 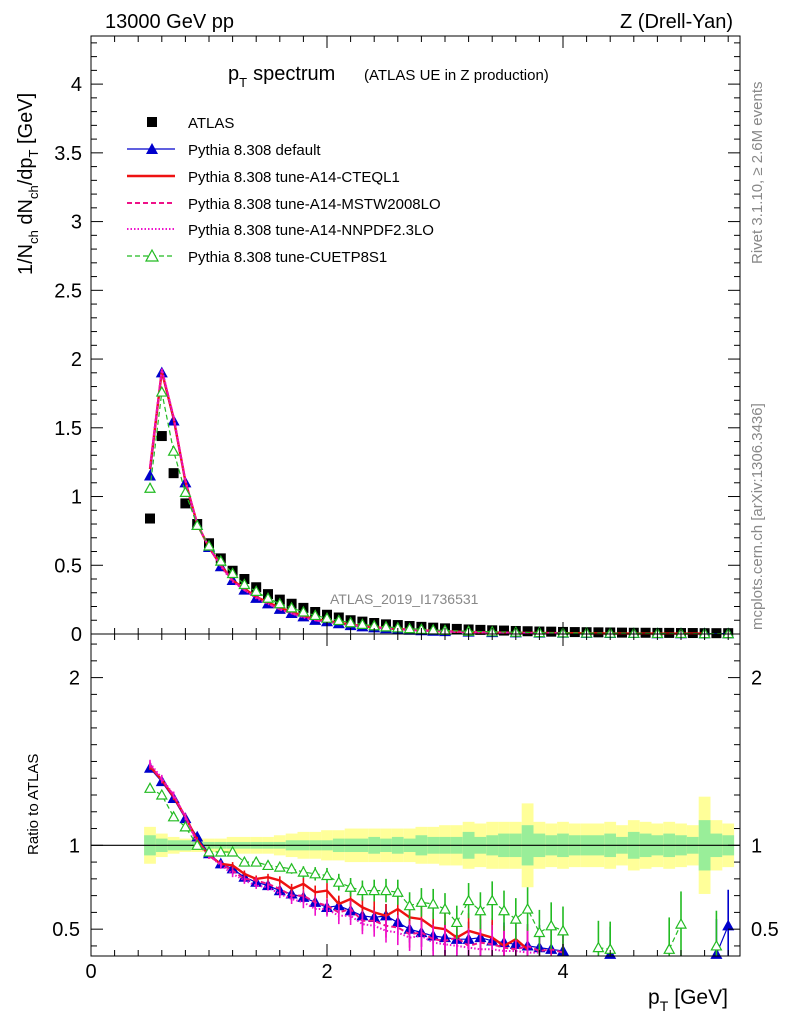 I want to click on x-tick-label: 4, so click(x=562, y=972).